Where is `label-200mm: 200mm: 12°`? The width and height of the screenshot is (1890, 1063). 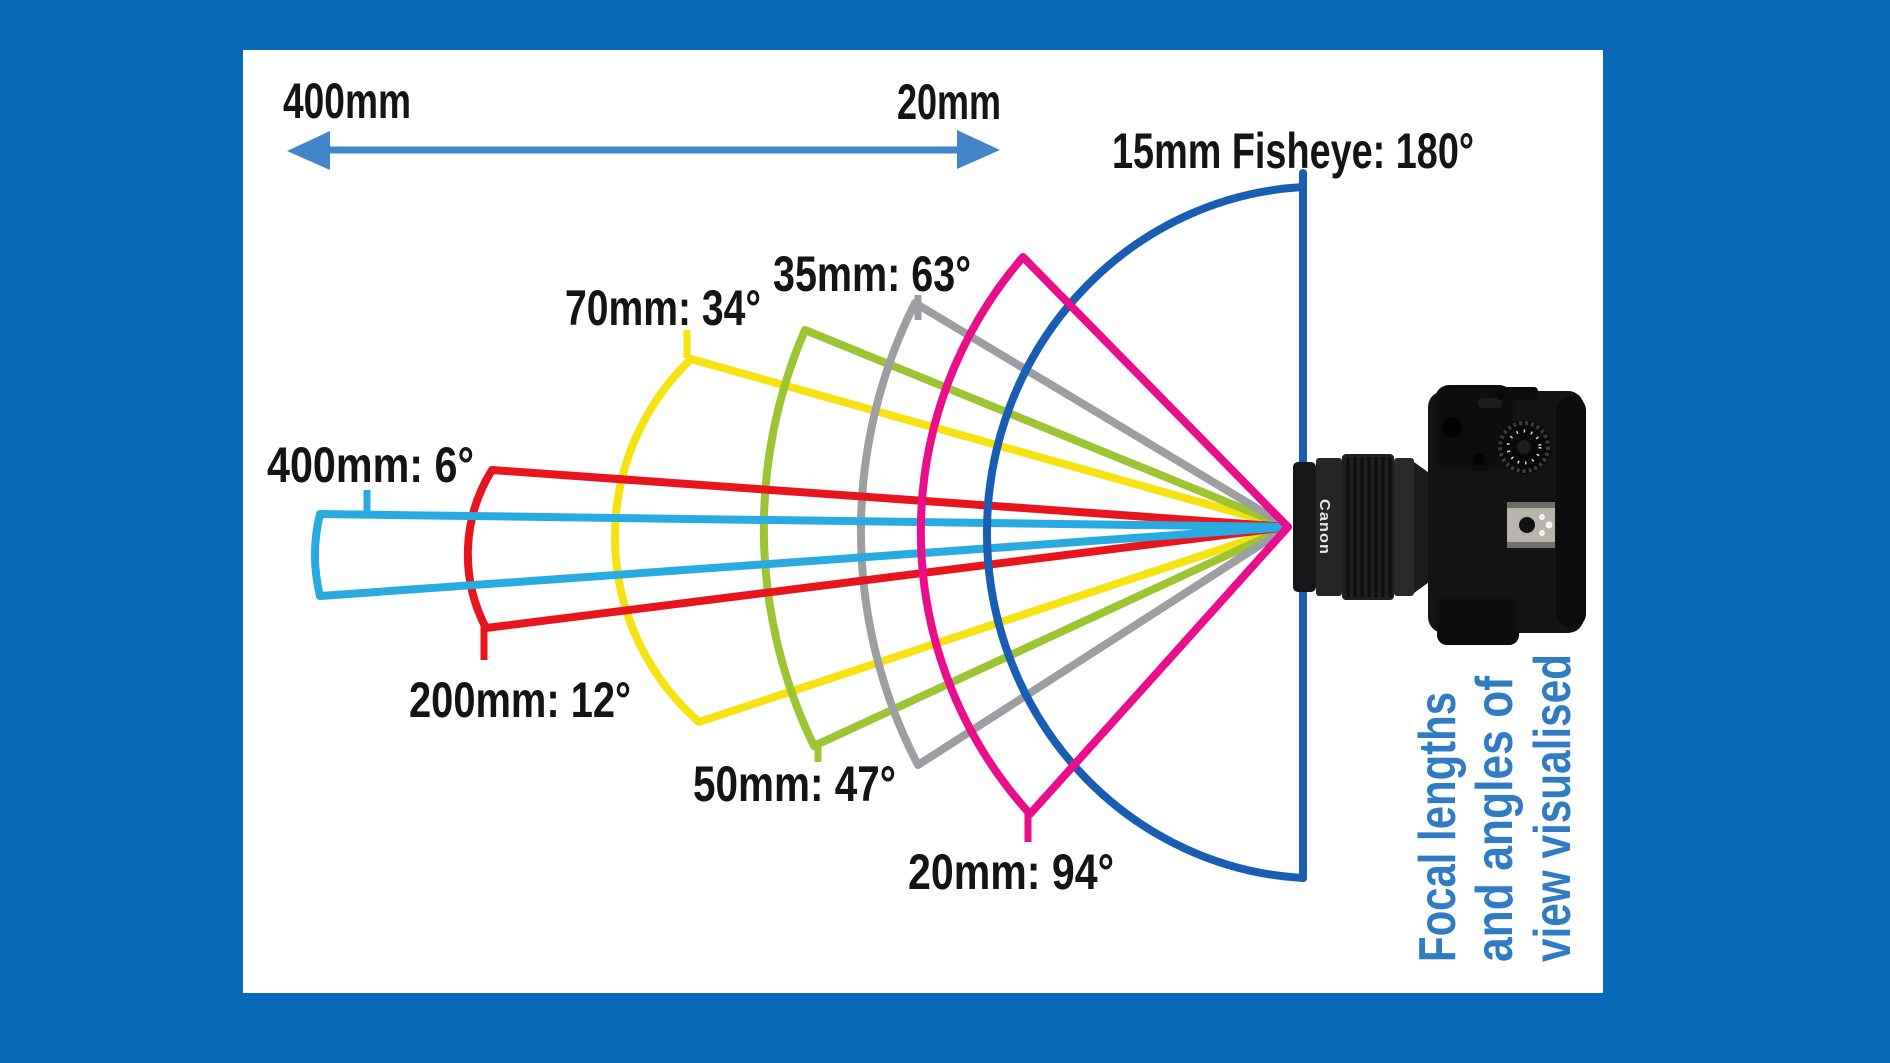
label-200mm: 200mm: 12° is located at coordinates (520, 700).